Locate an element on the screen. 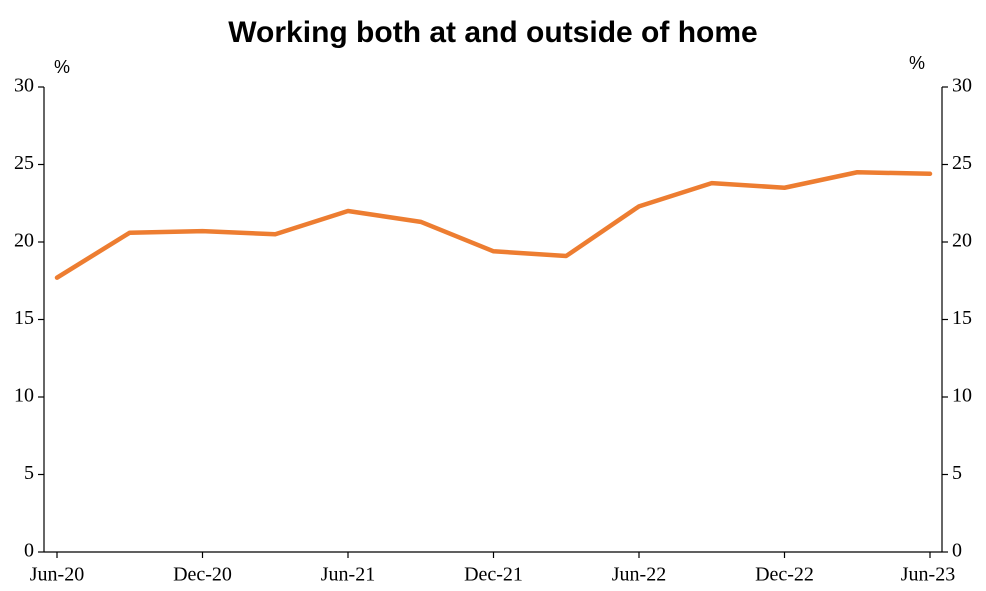  y-unit: % is located at coordinates (62, 67).